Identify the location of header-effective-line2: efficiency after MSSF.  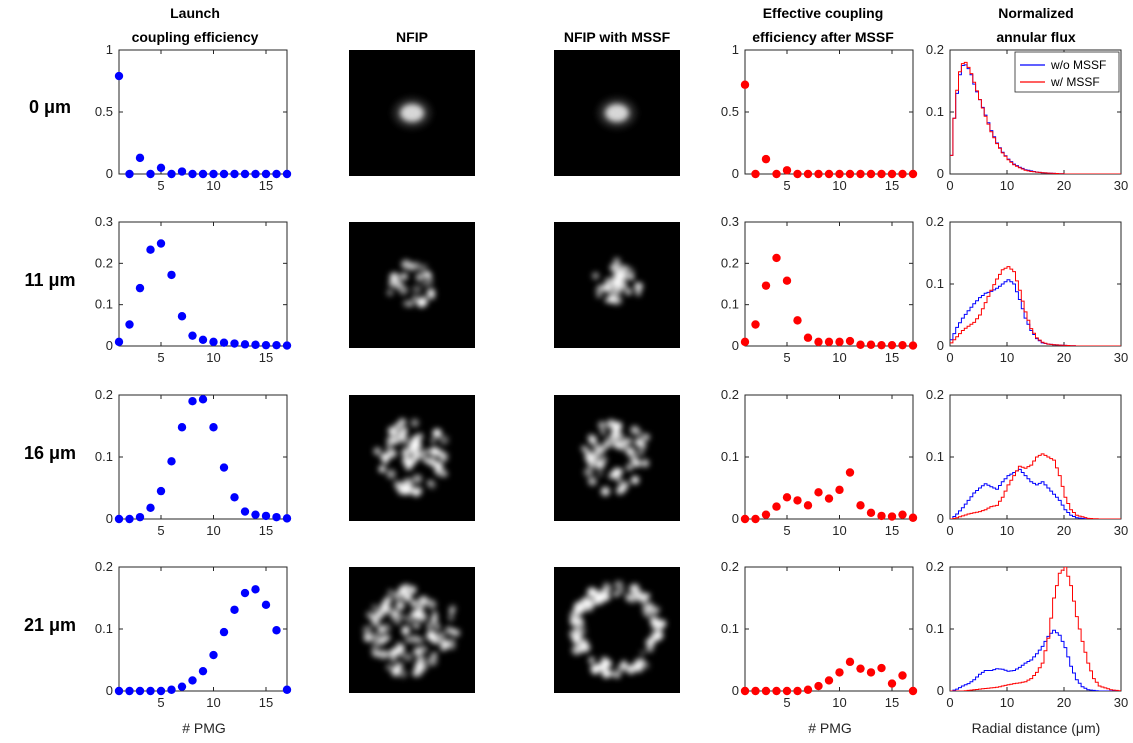
(823, 37).